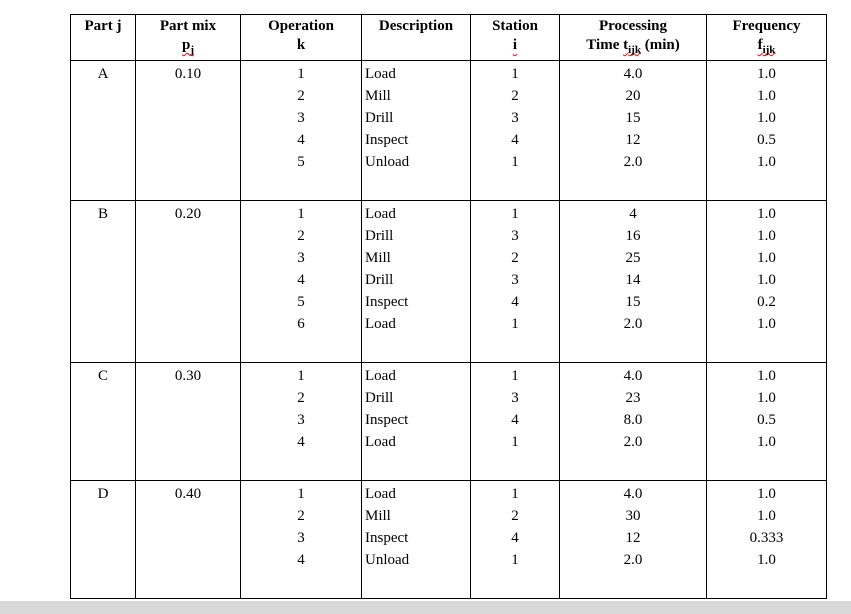  I want to click on header-cell: Station i, so click(515, 37).